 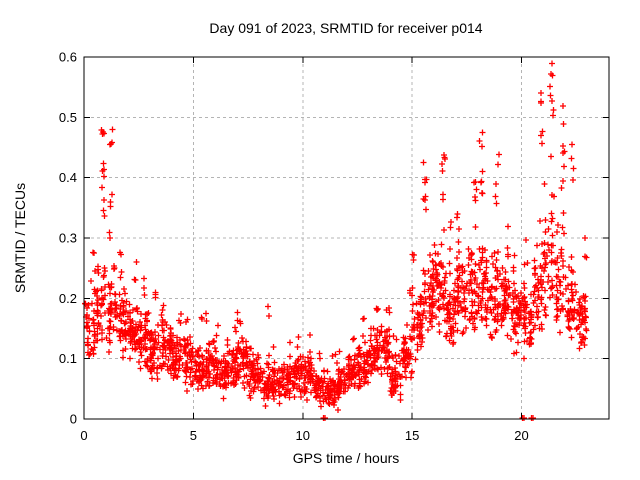 What do you see at coordinates (68, 298) in the screenshot?
I see `y-tick-label-0.2: 0.2` at bounding box center [68, 298].